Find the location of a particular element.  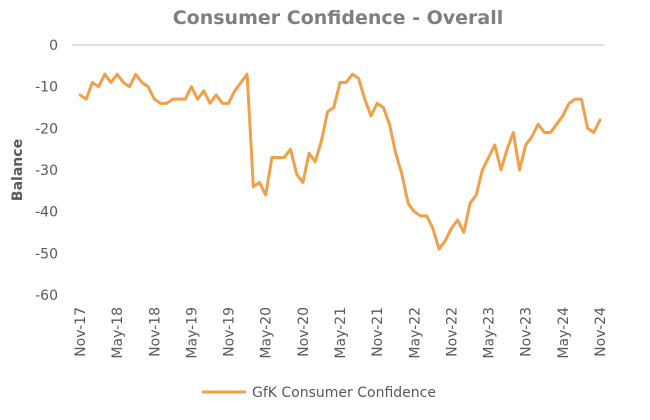

y-tick-label: -50 is located at coordinates (46, 254).